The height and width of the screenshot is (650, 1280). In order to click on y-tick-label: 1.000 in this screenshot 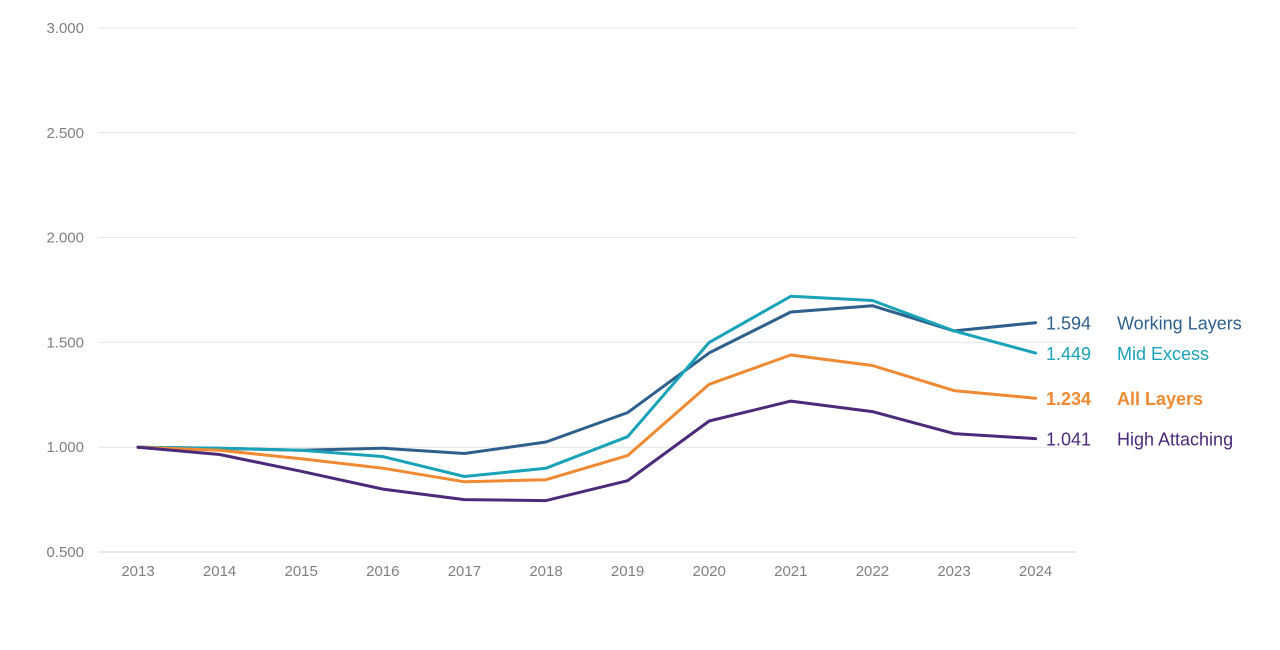, I will do `click(65, 447)`.